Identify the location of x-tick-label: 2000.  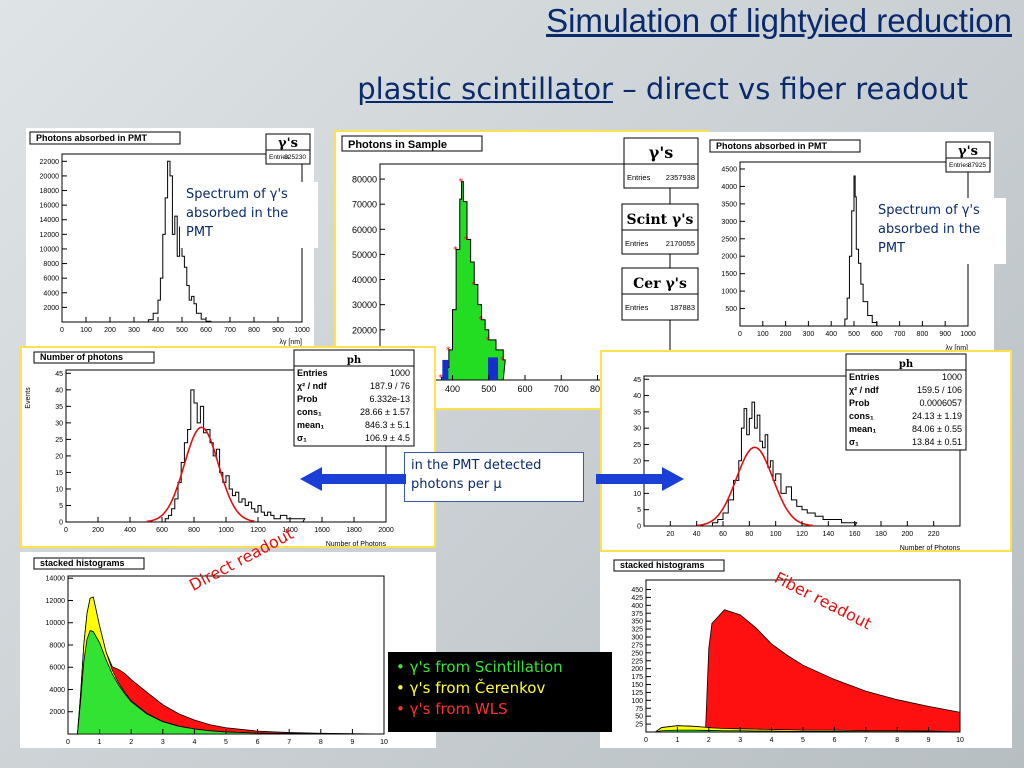
(386, 530).